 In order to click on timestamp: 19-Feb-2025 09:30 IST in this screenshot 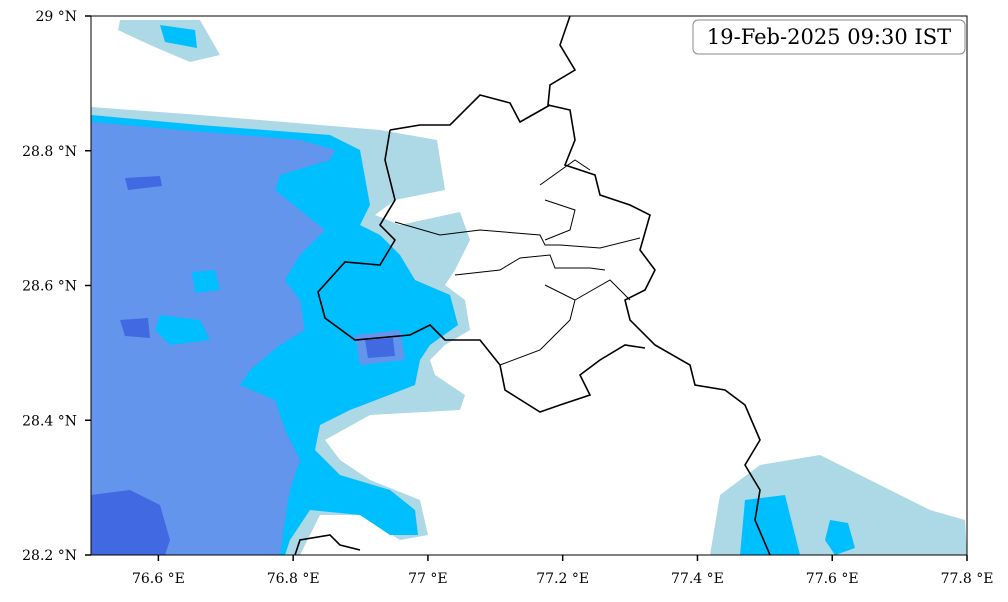, I will do `click(829, 37)`.